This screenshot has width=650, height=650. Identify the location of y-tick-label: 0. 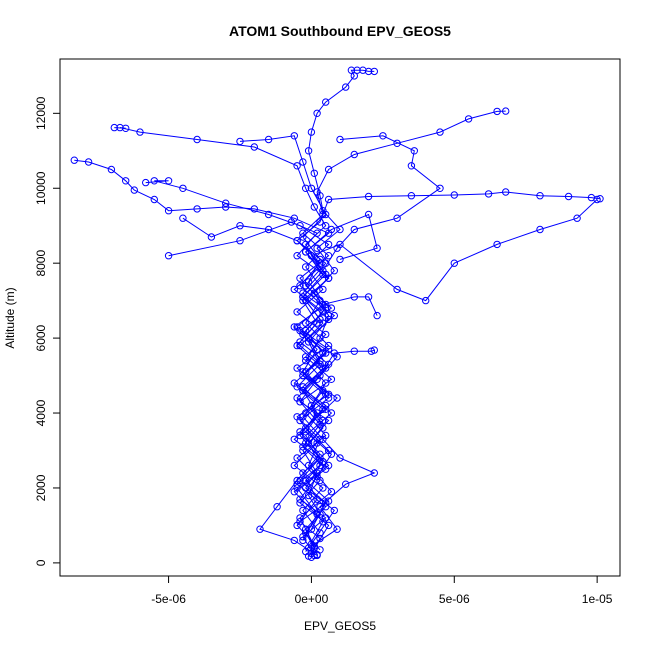
(41, 562).